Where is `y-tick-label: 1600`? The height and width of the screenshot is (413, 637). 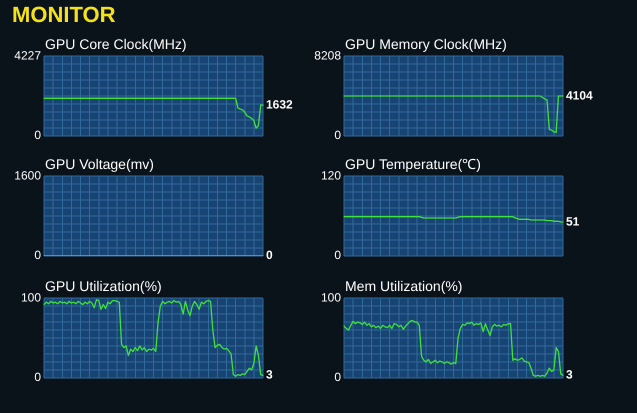
y-tick-label: 1600 is located at coordinates (28, 175).